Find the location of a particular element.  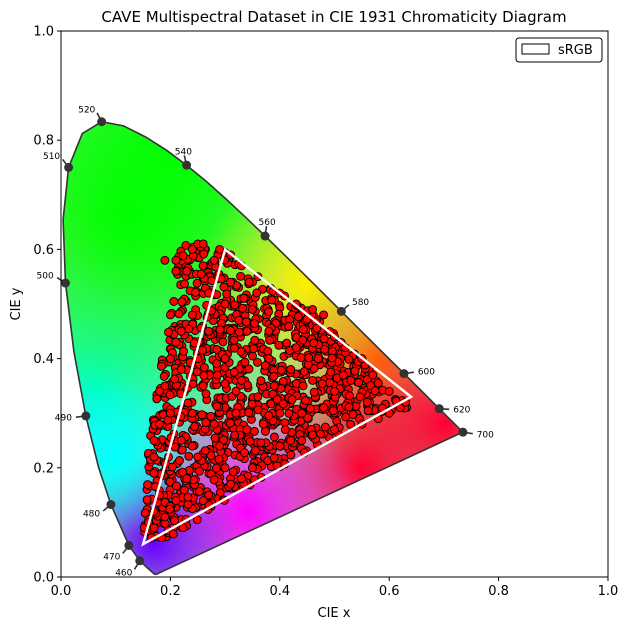

wavelength-label-500: 500 is located at coordinates (45, 276).